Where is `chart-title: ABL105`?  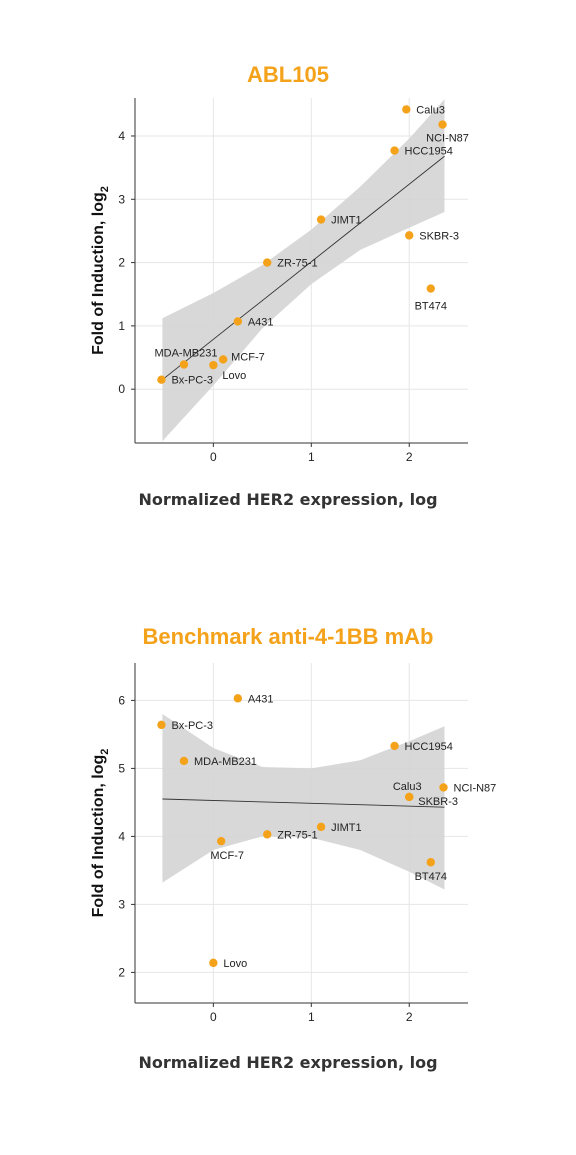
chart-title: ABL105 is located at coordinates (288, 74).